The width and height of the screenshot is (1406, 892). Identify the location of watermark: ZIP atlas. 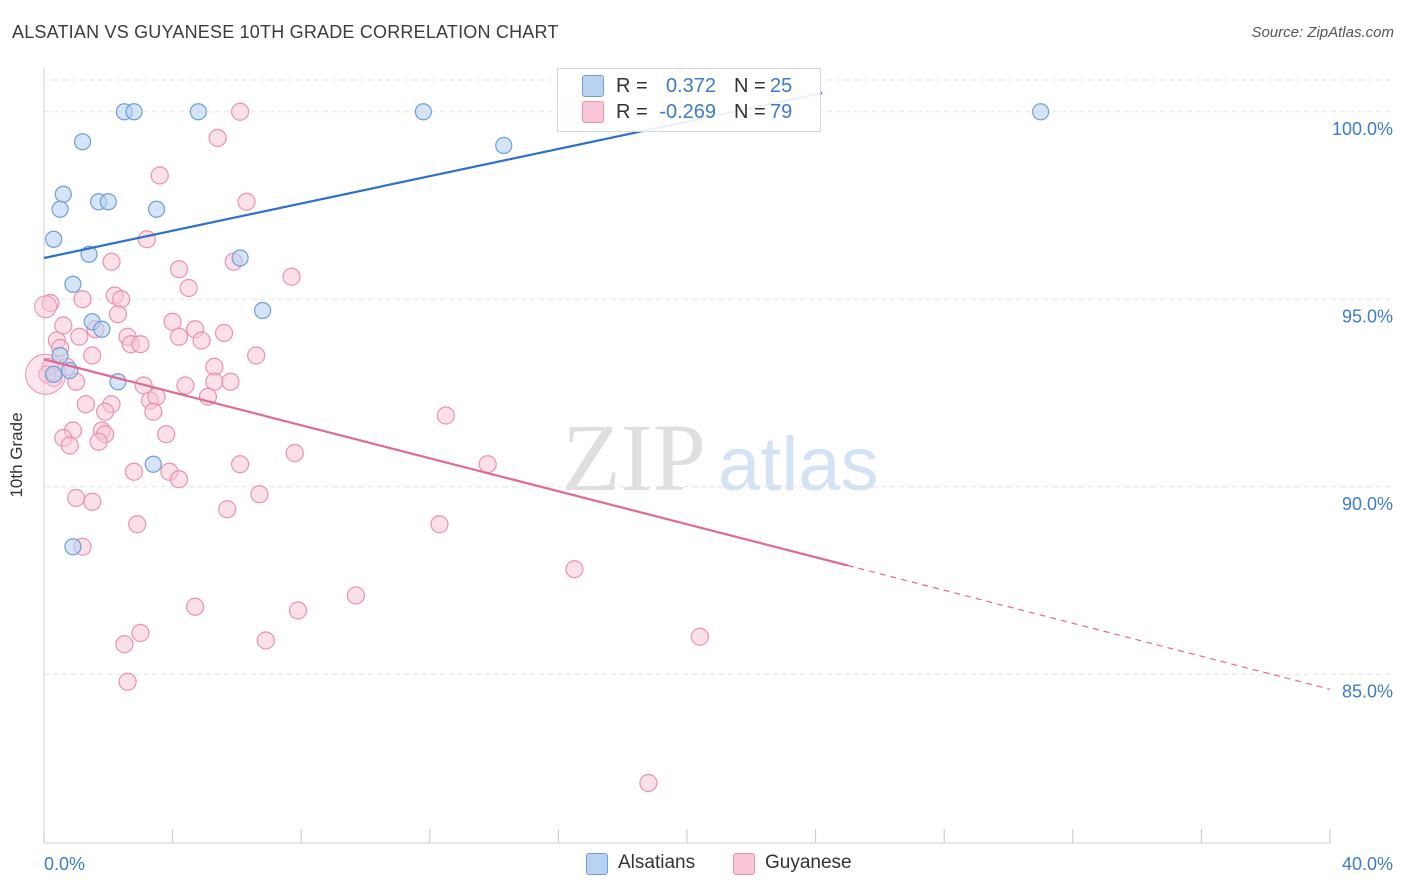
(720, 457).